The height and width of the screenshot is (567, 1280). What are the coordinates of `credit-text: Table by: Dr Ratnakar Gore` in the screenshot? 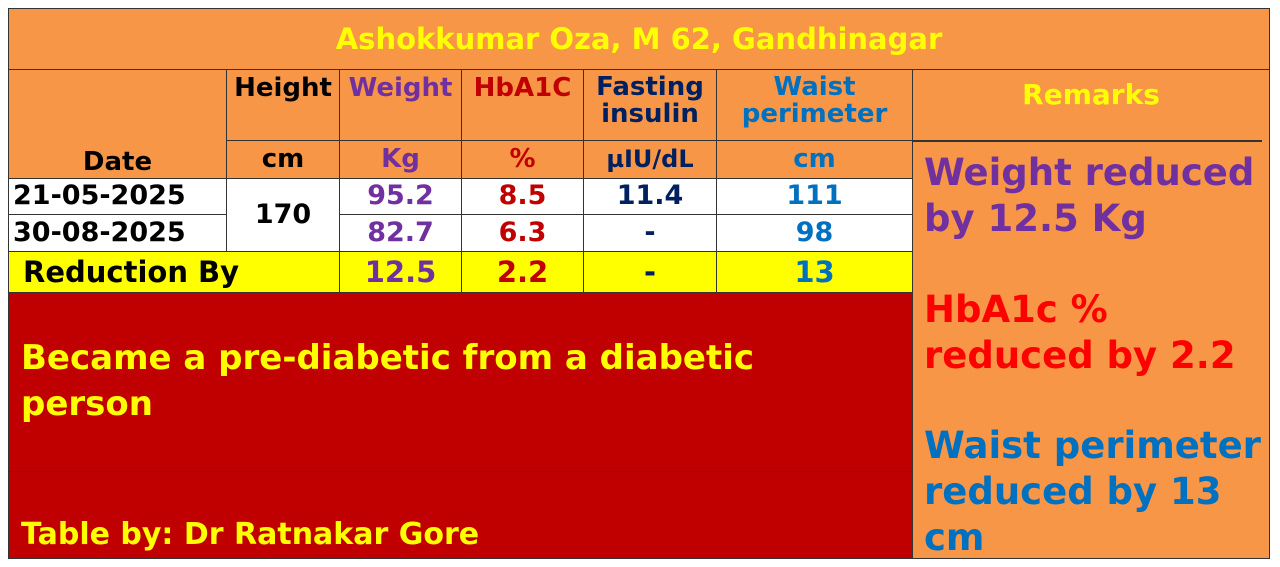 It's located at (460, 515).